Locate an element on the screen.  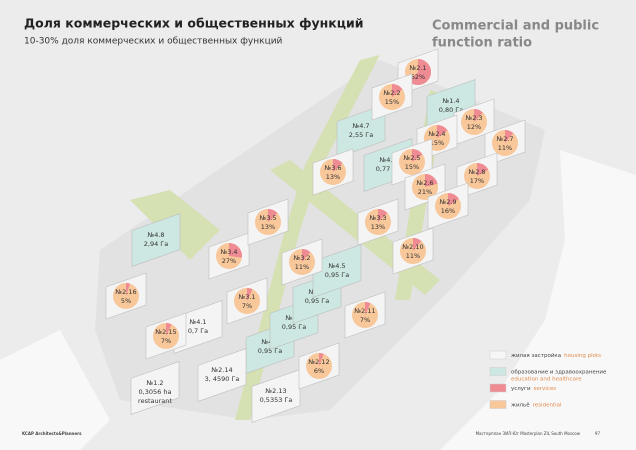
plot-label: №2.2 is located at coordinates (391, 93).